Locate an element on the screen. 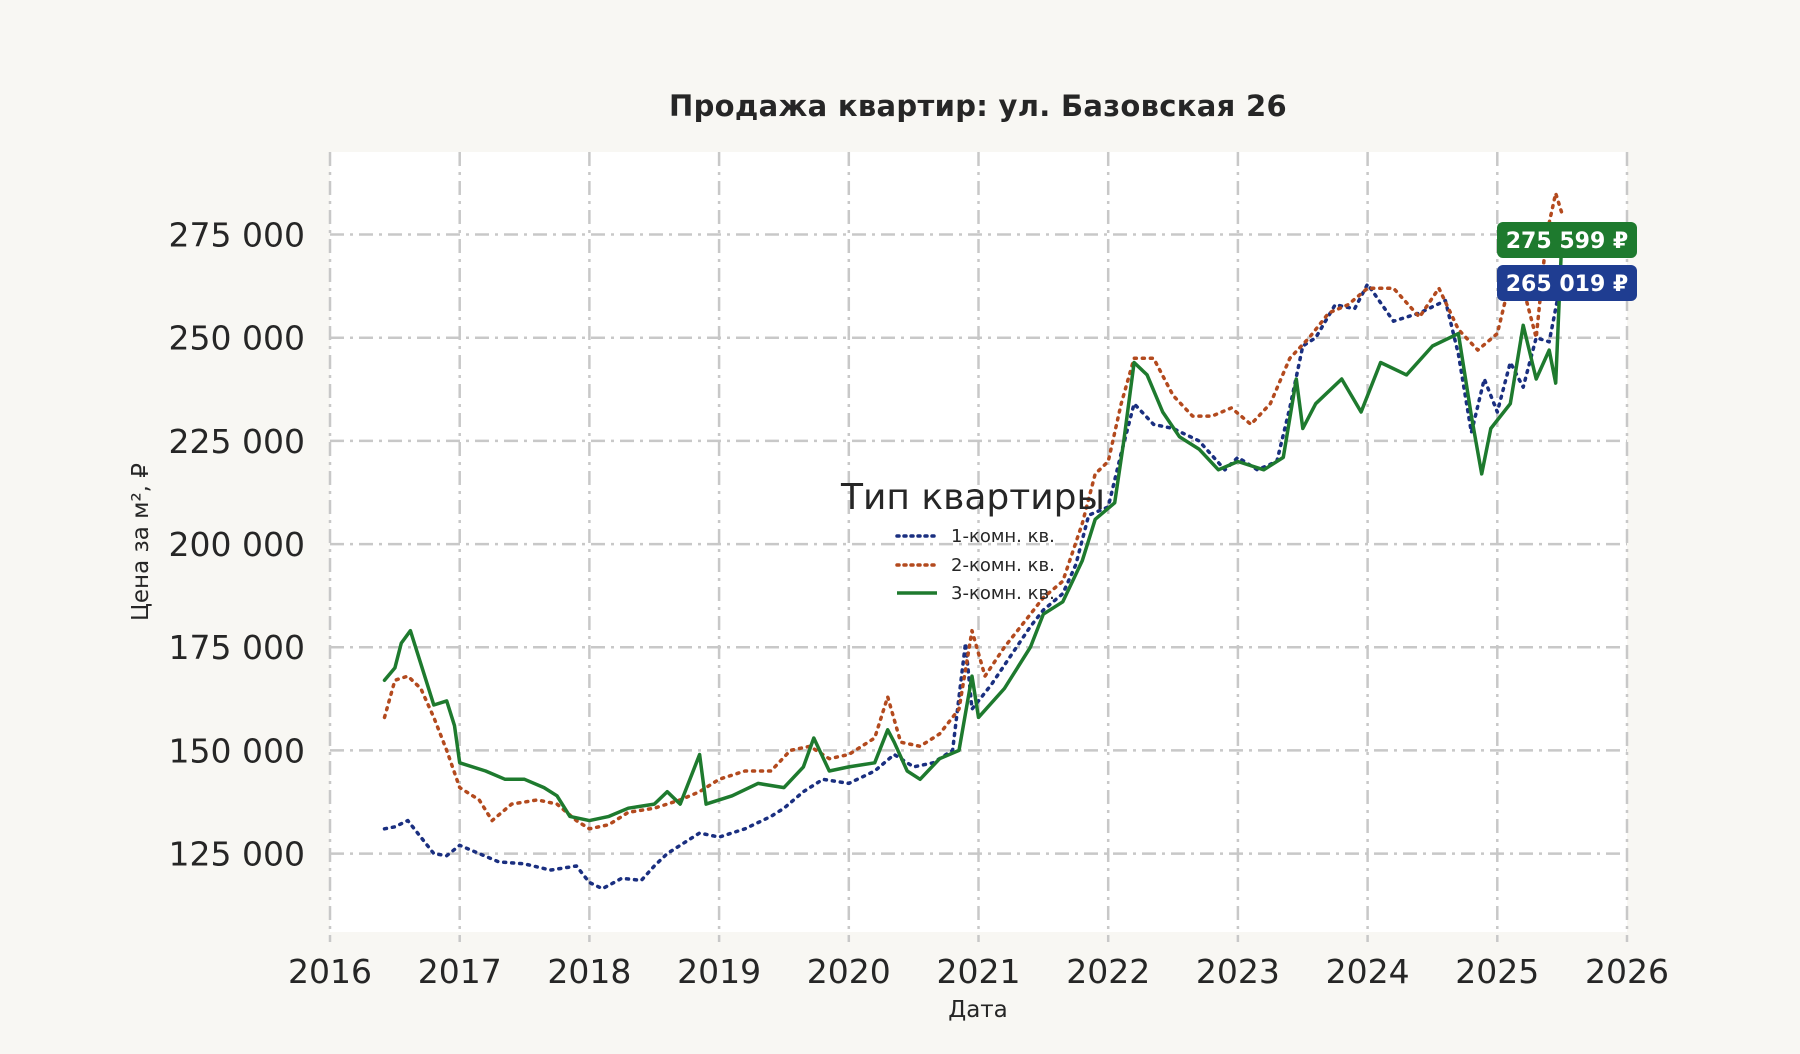 The height and width of the screenshot is (1054, 1800). legend-item-3room: 3-комн. кв. is located at coordinates (976, 593).